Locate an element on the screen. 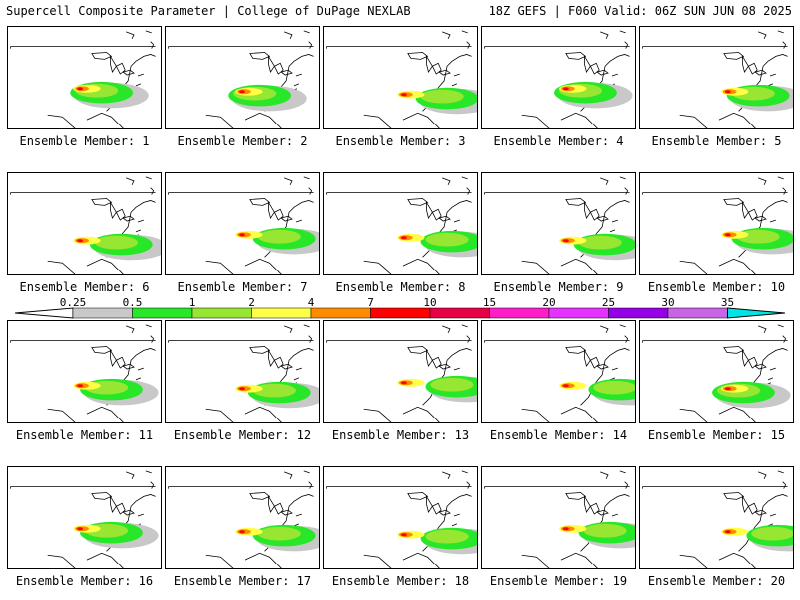 Image resolution: width=800 pixels, height=600 pixels. colorbar-tick-label: 35 is located at coordinates (727, 302).